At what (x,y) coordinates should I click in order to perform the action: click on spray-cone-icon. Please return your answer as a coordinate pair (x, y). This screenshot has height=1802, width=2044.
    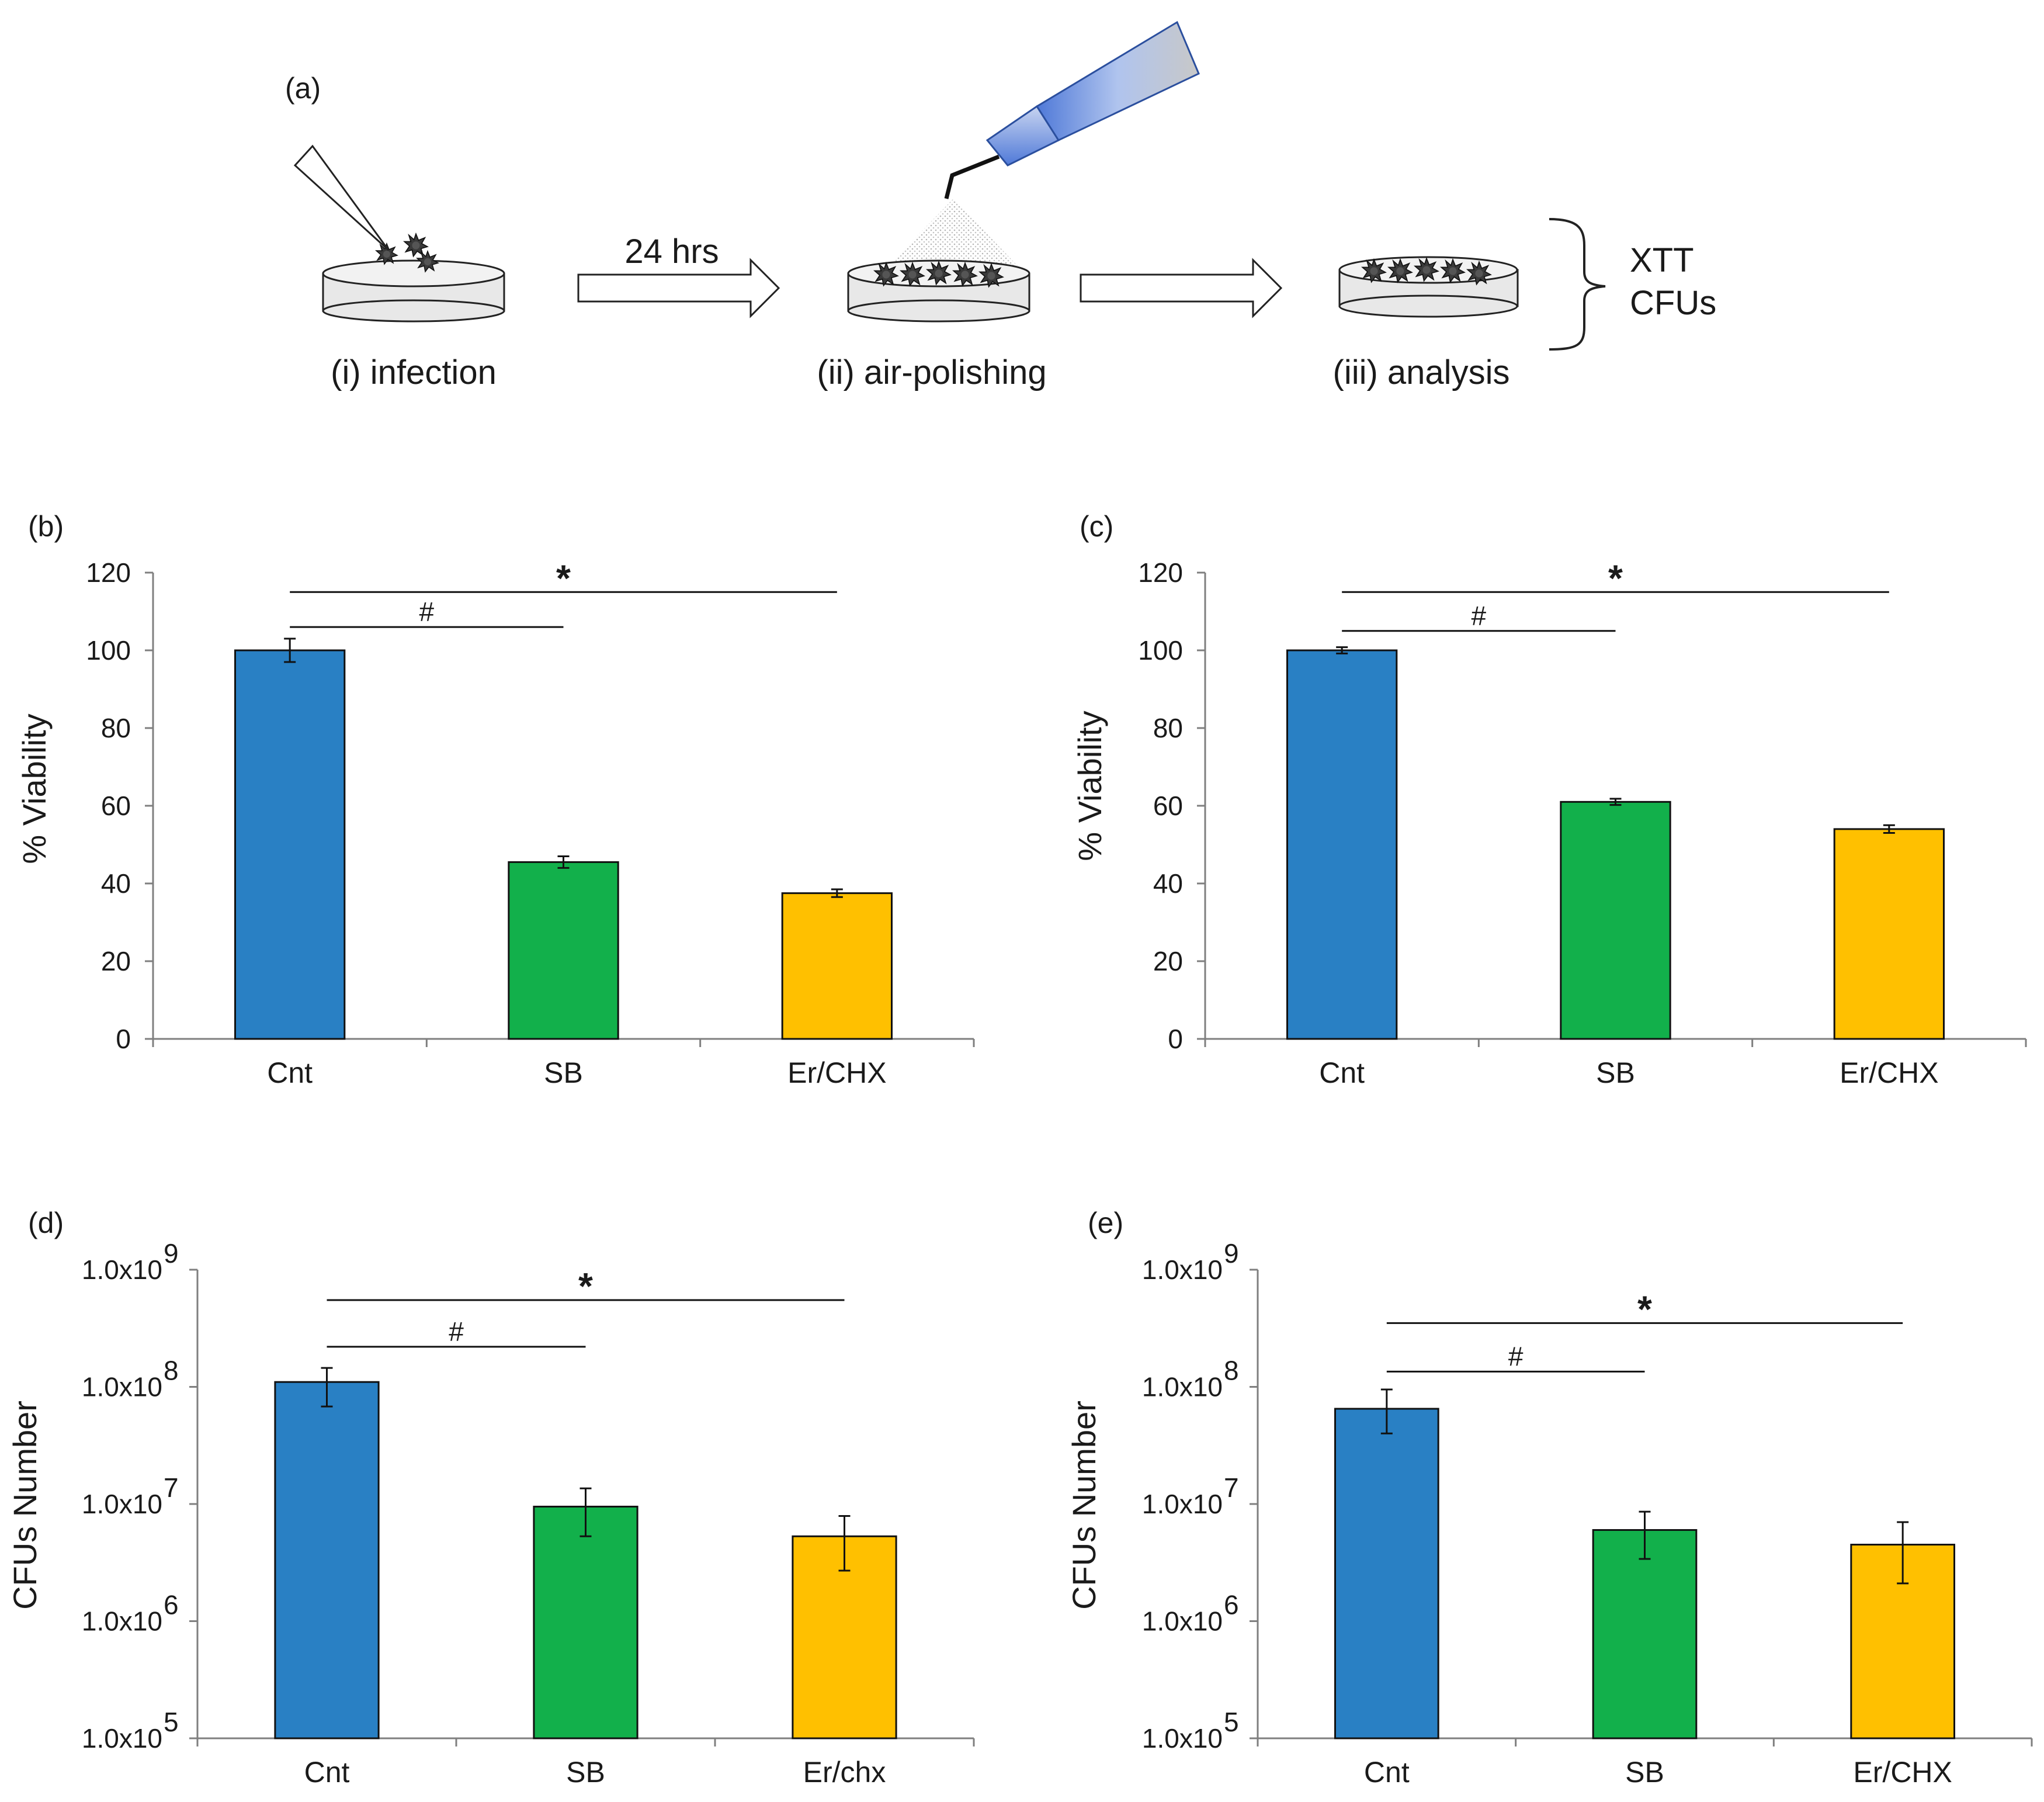
    Looking at the image, I should click on (953, 233).